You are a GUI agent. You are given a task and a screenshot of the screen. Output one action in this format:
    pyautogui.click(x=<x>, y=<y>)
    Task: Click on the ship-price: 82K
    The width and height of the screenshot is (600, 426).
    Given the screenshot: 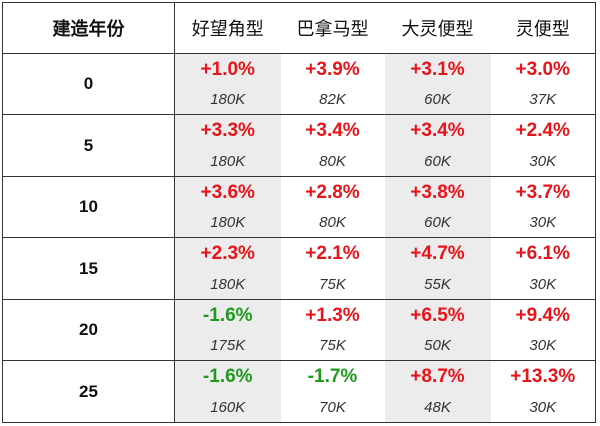 What is the action you would take?
    pyautogui.click(x=332, y=100)
    